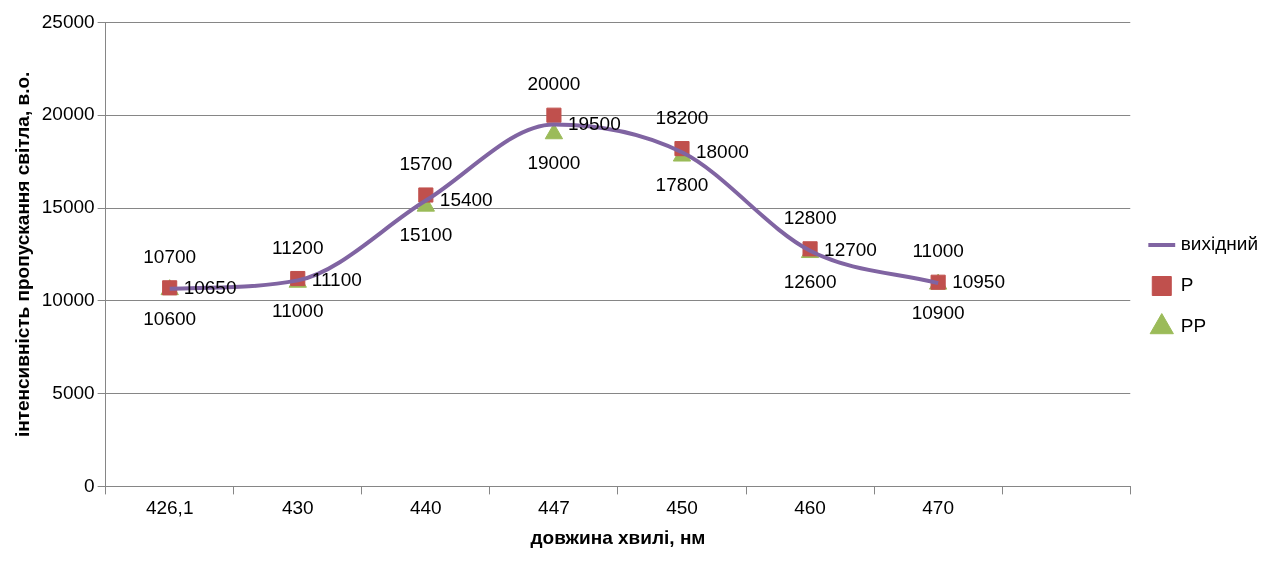 The height and width of the screenshot is (562, 1286). What do you see at coordinates (170, 318) in the screenshot?
I see `data-label: 10600` at bounding box center [170, 318].